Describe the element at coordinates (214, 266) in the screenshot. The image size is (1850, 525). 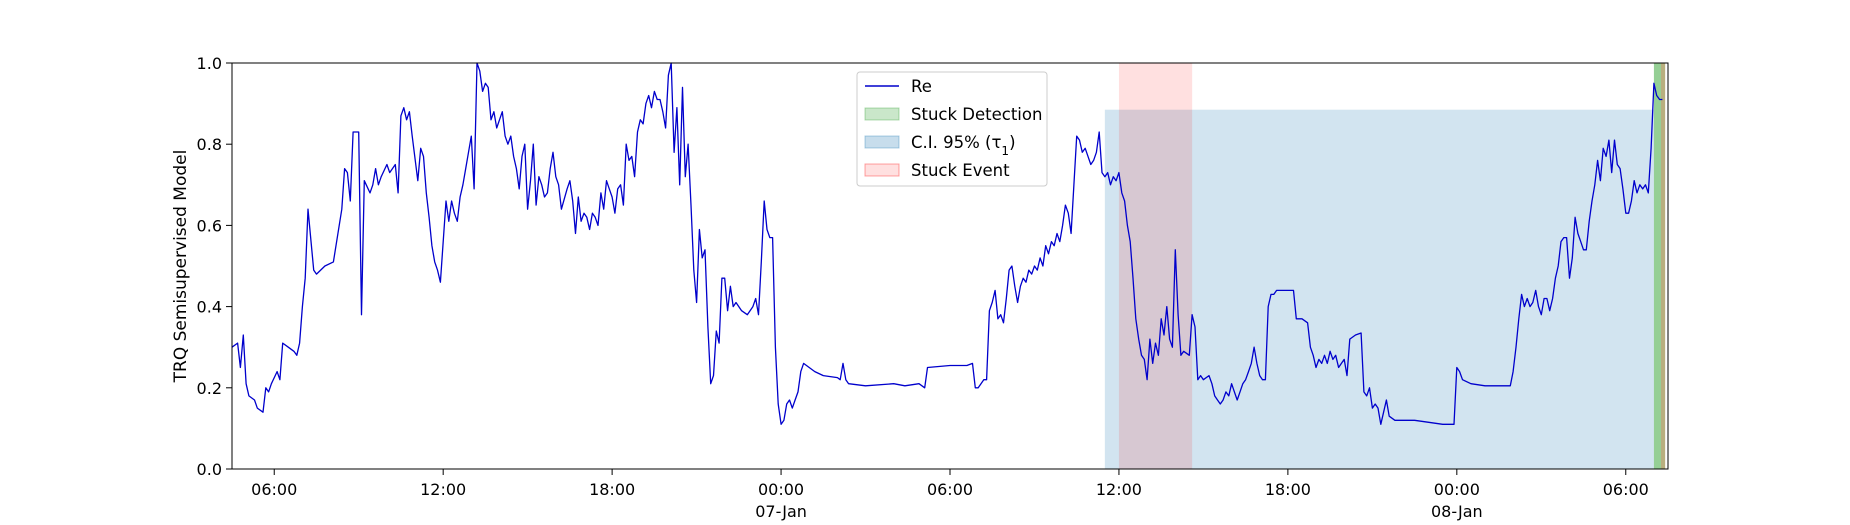
I see `y-axis: 0.0 0.2 0.4 0.6 0.8 1.0` at that location.